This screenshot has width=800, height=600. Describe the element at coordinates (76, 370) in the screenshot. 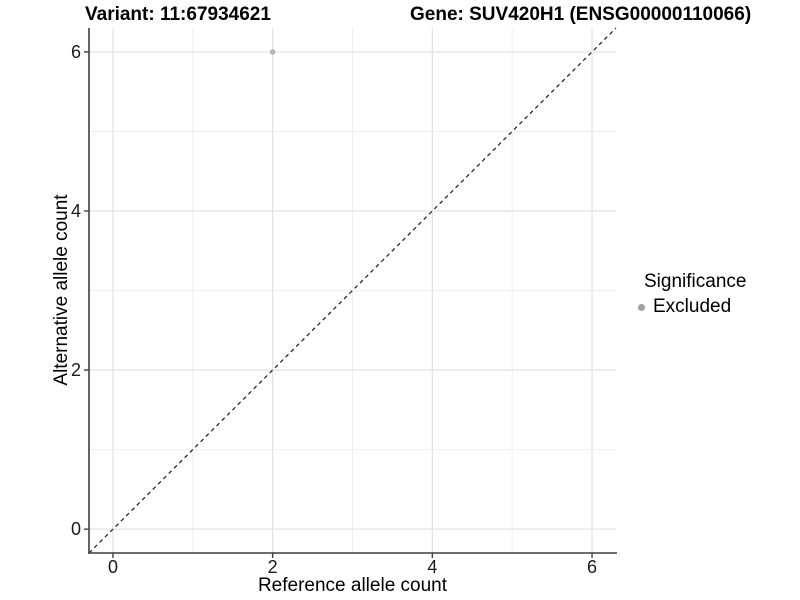

I see `y-tick-label: 2` at that location.